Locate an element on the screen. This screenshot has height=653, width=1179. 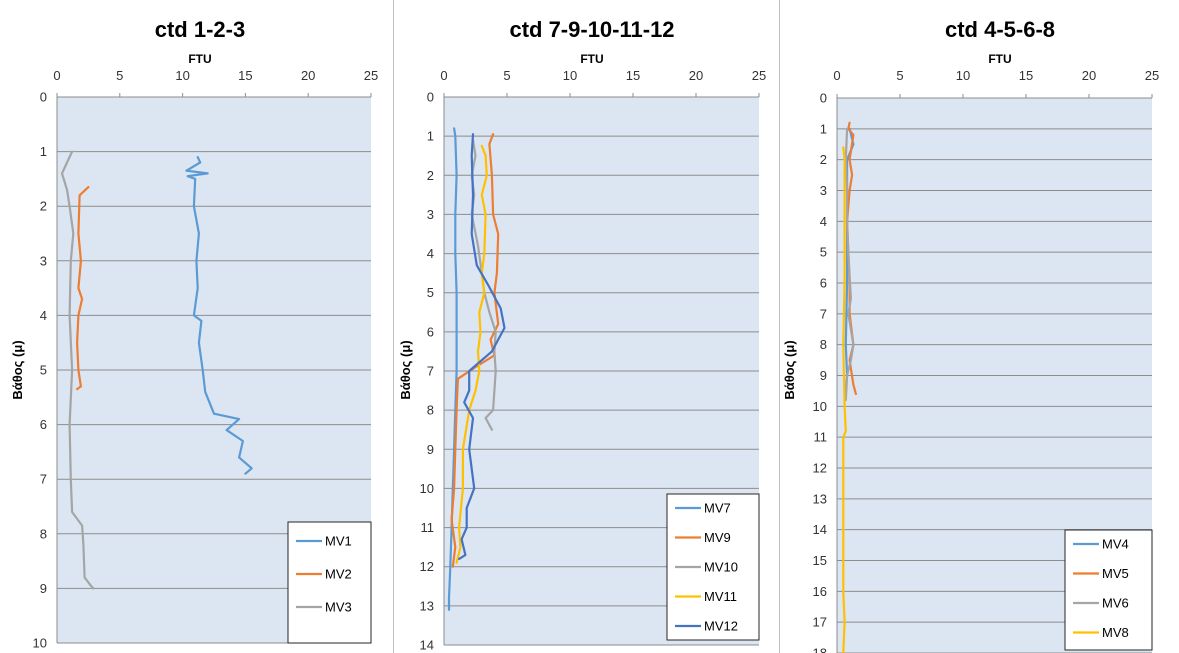
legend-label: MV12 is located at coordinates (721, 626).